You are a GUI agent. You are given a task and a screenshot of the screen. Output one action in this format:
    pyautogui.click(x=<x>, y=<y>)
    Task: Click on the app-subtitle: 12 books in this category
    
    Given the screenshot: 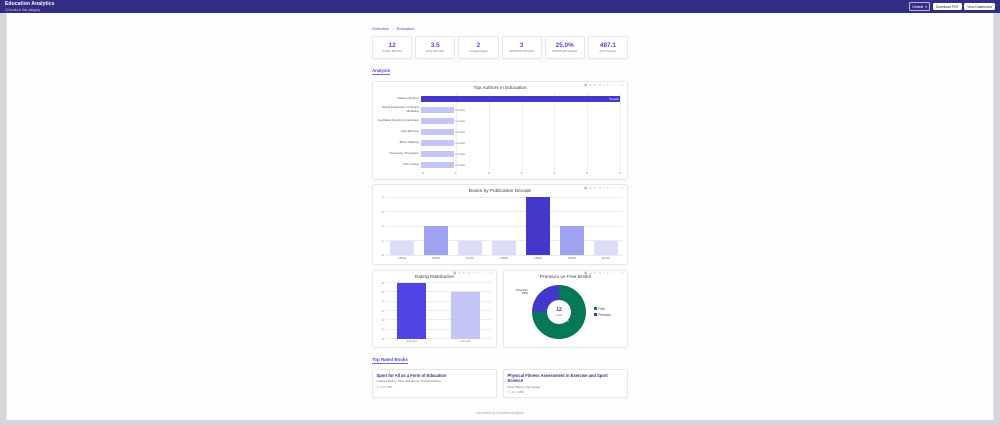 What is the action you would take?
    pyautogui.click(x=23, y=9)
    